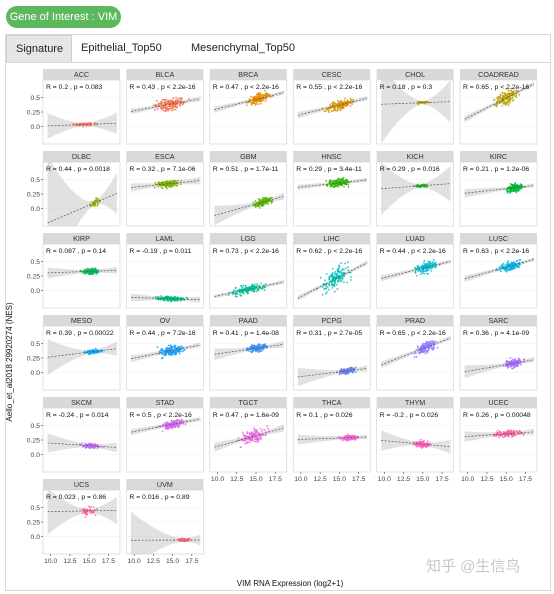 The image size is (554, 594). Describe the element at coordinates (36, 98) in the screenshot. I see `y-tick-label: 0.5` at that location.